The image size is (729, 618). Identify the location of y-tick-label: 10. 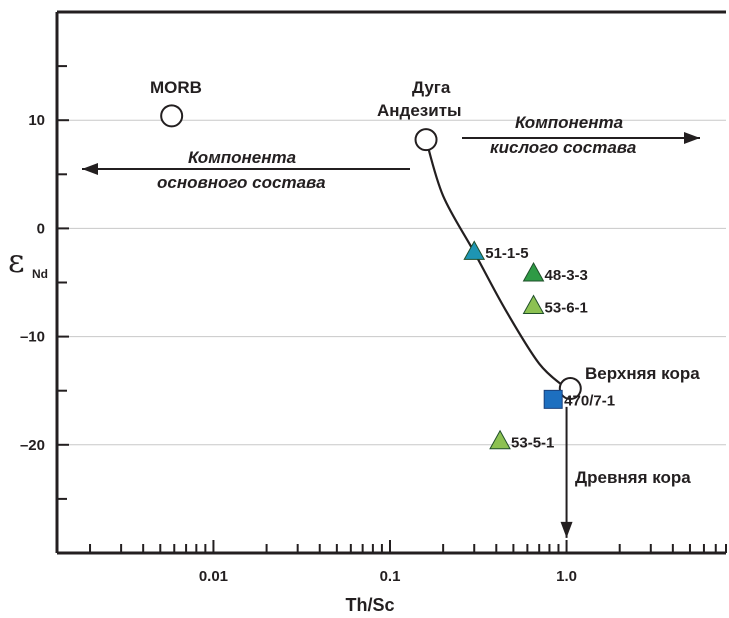
(36, 120).